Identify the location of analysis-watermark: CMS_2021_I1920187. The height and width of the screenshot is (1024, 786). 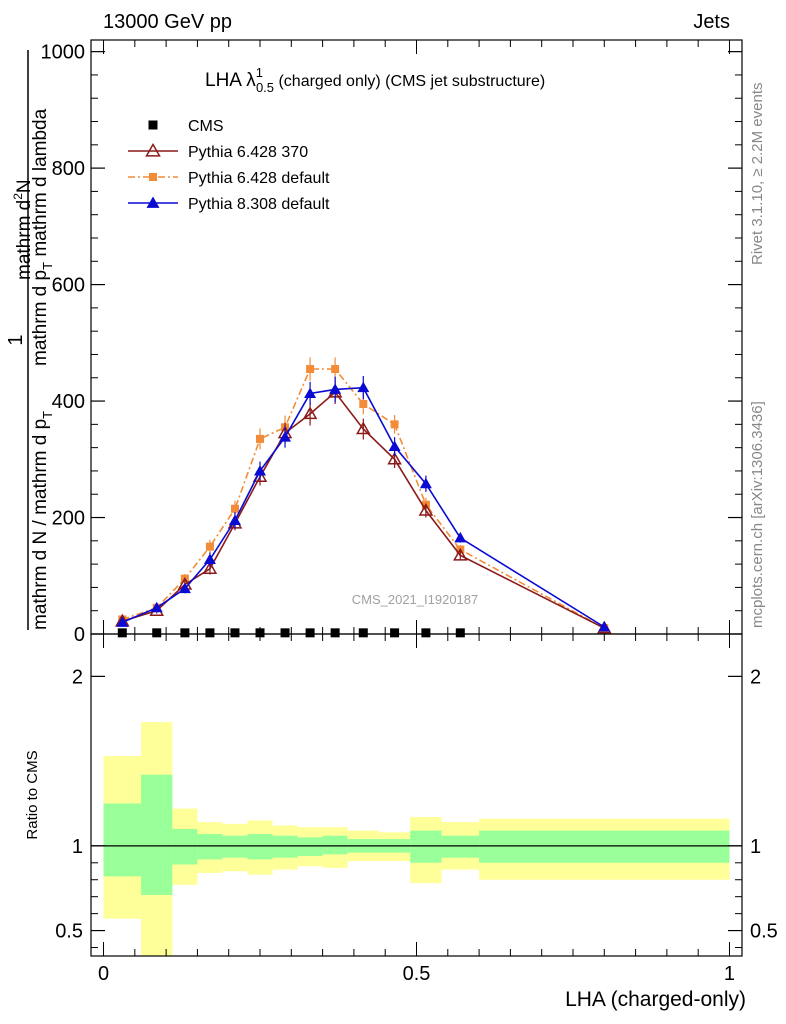
(415, 599).